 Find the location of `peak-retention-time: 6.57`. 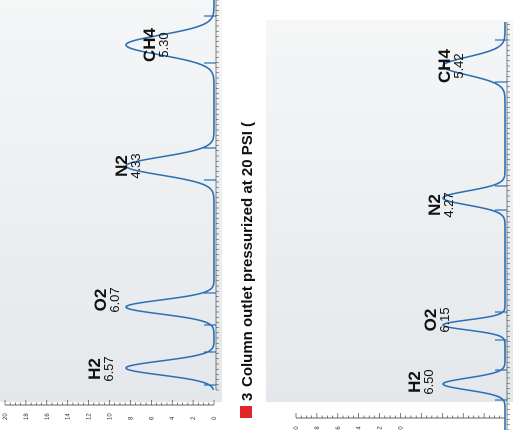

peak-retention-time: 6.57 is located at coordinates (108, 368).